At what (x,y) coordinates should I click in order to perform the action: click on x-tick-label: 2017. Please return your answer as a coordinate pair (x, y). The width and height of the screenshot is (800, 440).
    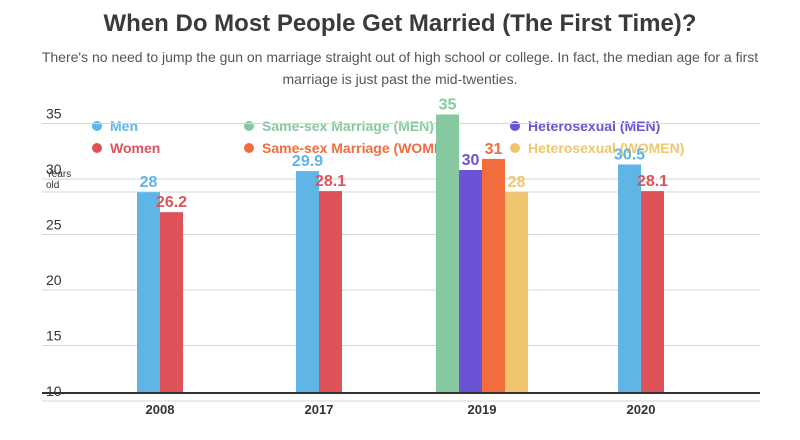
    Looking at the image, I should click on (319, 409).